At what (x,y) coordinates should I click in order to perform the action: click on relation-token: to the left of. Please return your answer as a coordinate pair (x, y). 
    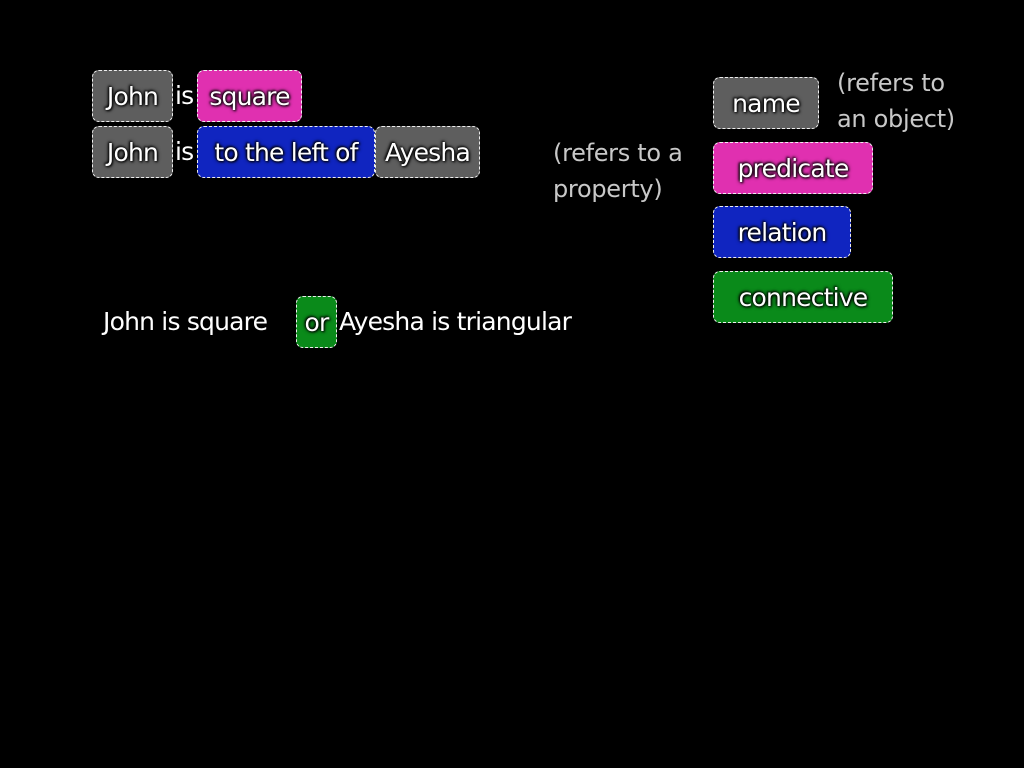
    Looking at the image, I should click on (286, 152).